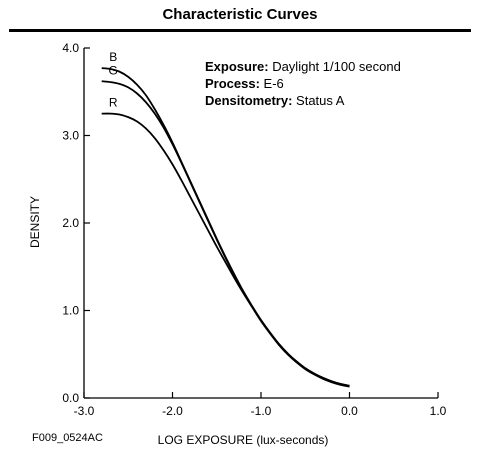 This screenshot has height=456, width=480. What do you see at coordinates (232, 83) in the screenshot?
I see `note-process-key: Process:` at bounding box center [232, 83].